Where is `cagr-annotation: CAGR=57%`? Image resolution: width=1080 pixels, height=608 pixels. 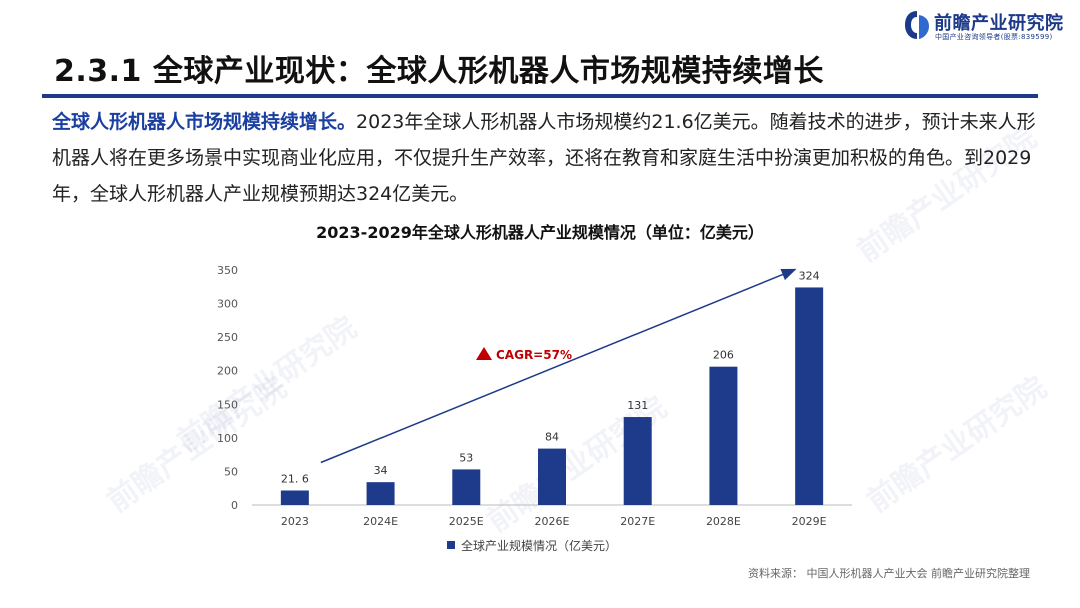
cagr-annotation: CAGR=57% is located at coordinates (524, 354).